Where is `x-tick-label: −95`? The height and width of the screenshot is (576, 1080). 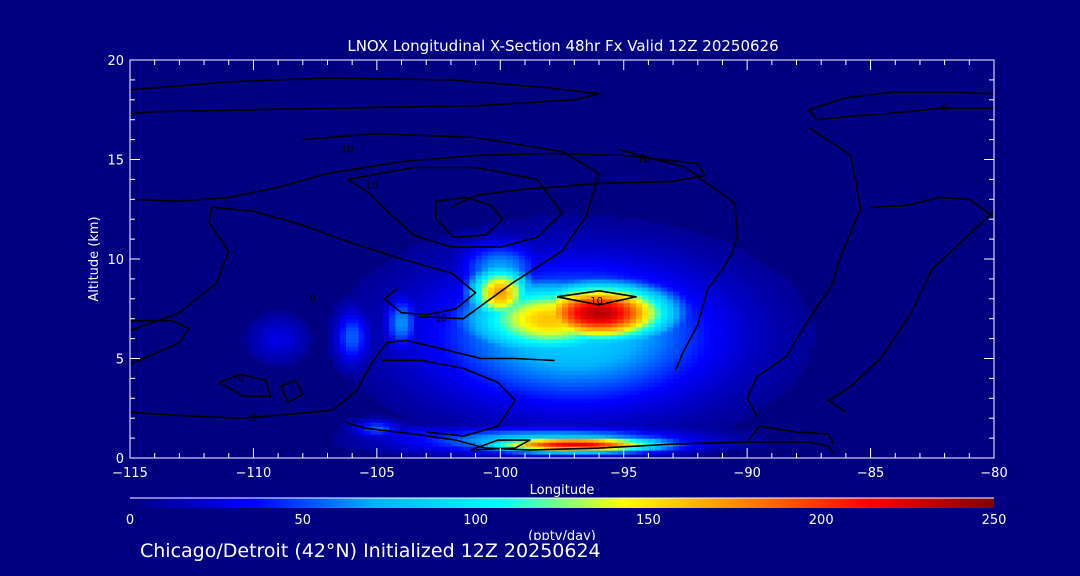
x-tick-label: −95 is located at coordinates (623, 473).